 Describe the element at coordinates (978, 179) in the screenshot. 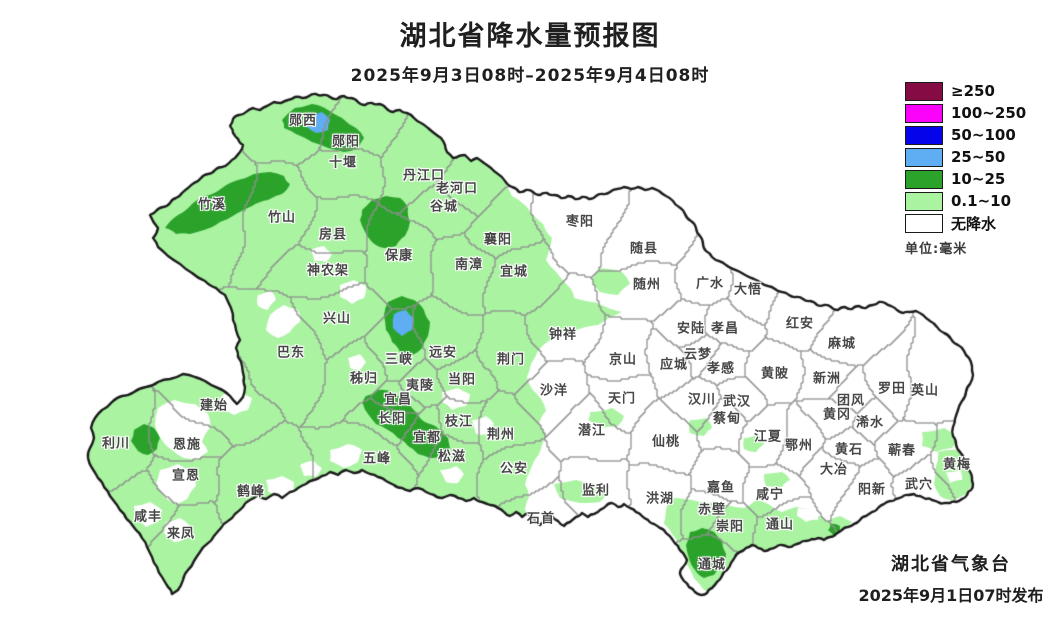

I see `legend-label: 10~25` at that location.